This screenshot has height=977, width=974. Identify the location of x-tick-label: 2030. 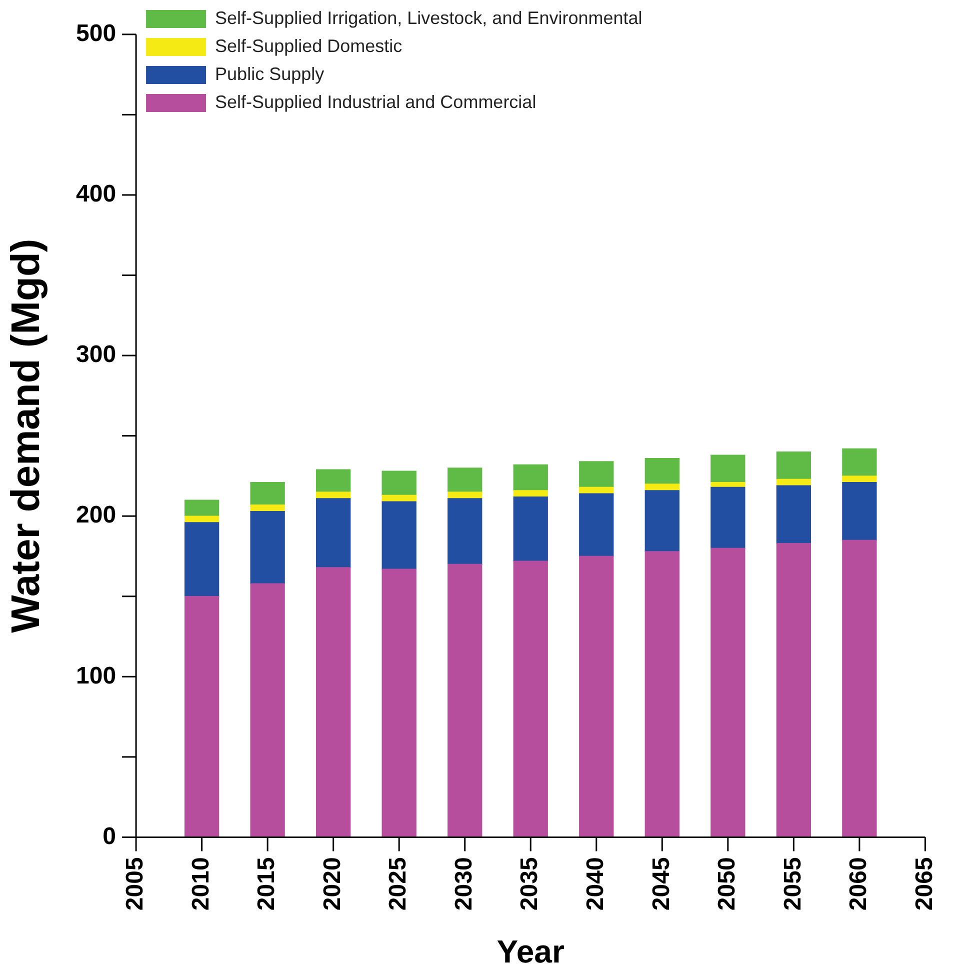
(464, 884).